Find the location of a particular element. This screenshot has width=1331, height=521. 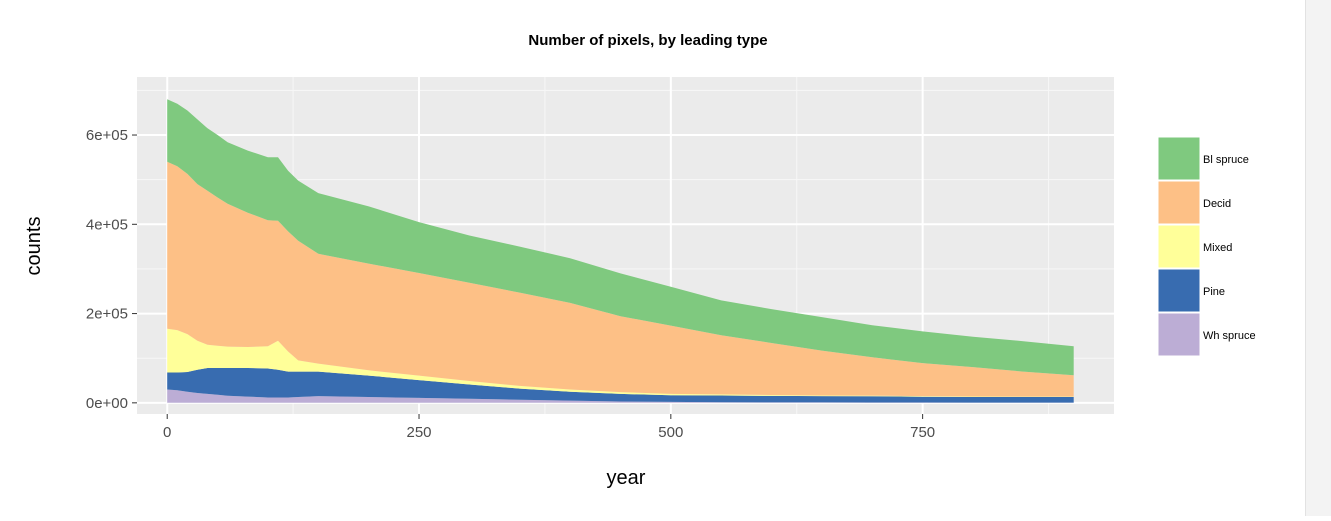

area-pine is located at coordinates (620, 385).